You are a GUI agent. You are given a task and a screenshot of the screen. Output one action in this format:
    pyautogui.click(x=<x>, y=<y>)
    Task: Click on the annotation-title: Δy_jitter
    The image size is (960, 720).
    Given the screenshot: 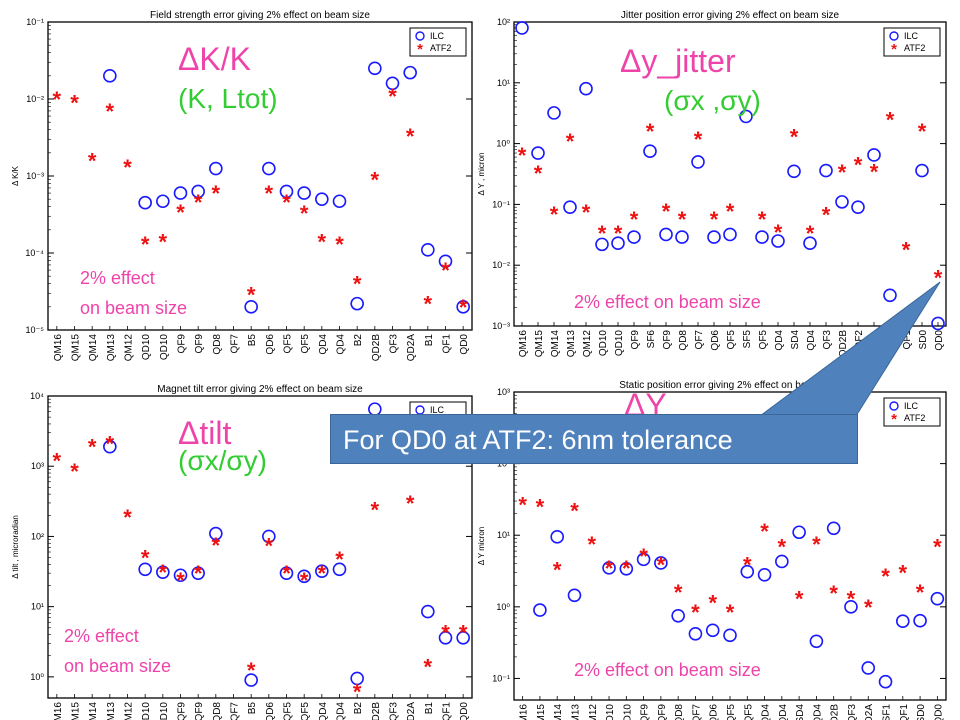 What is the action you would take?
    pyautogui.click(x=678, y=61)
    